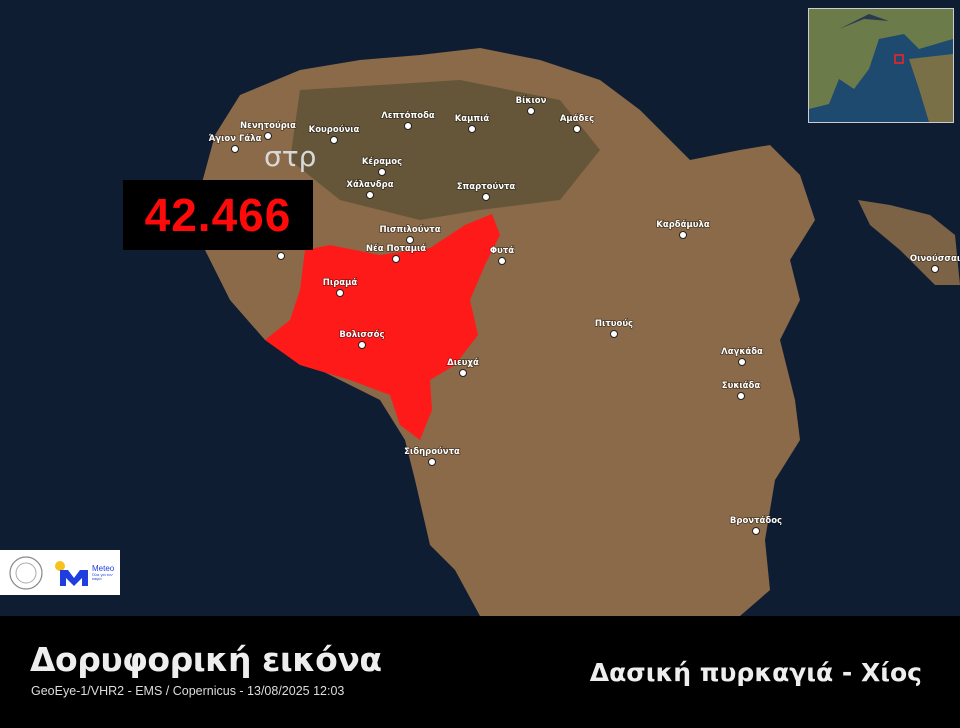  I want to click on place-label: Νενητούρια, so click(268, 126).